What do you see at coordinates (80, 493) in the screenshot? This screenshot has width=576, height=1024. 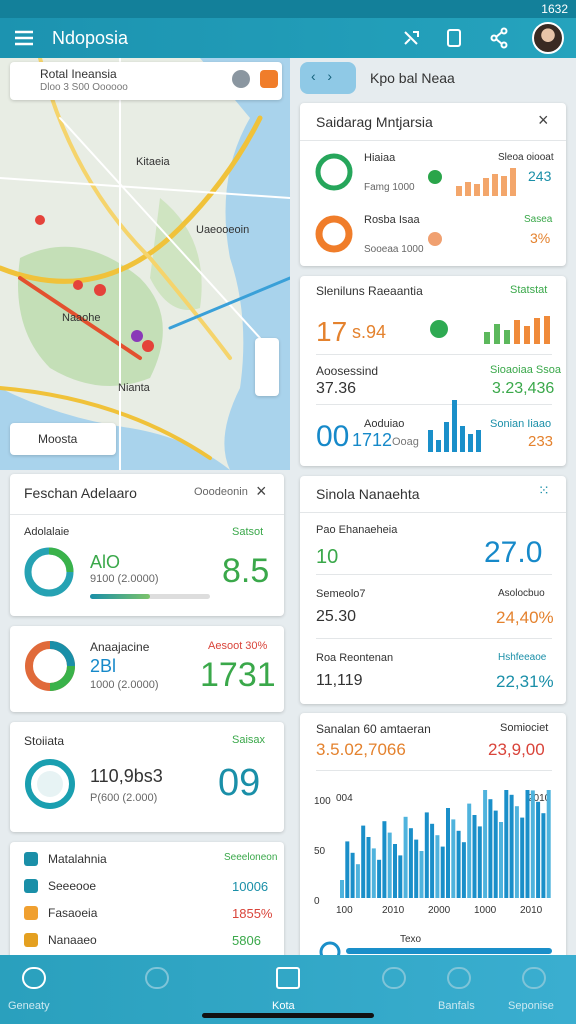 I see `card-title: Feschan Adelaaro` at bounding box center [80, 493].